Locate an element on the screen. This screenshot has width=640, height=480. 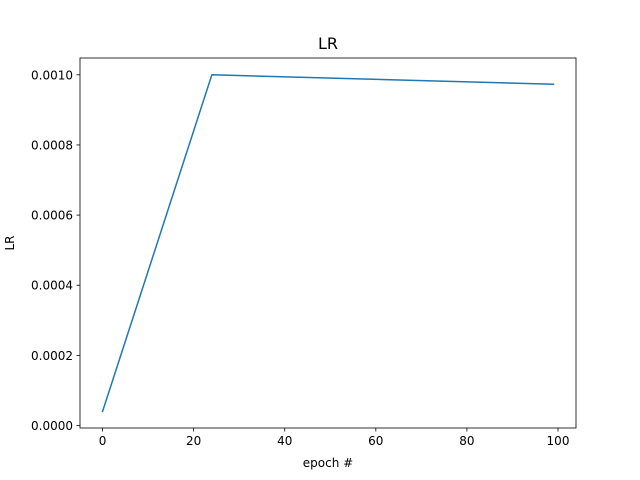
x-tick-label: 80 is located at coordinates (466, 441).